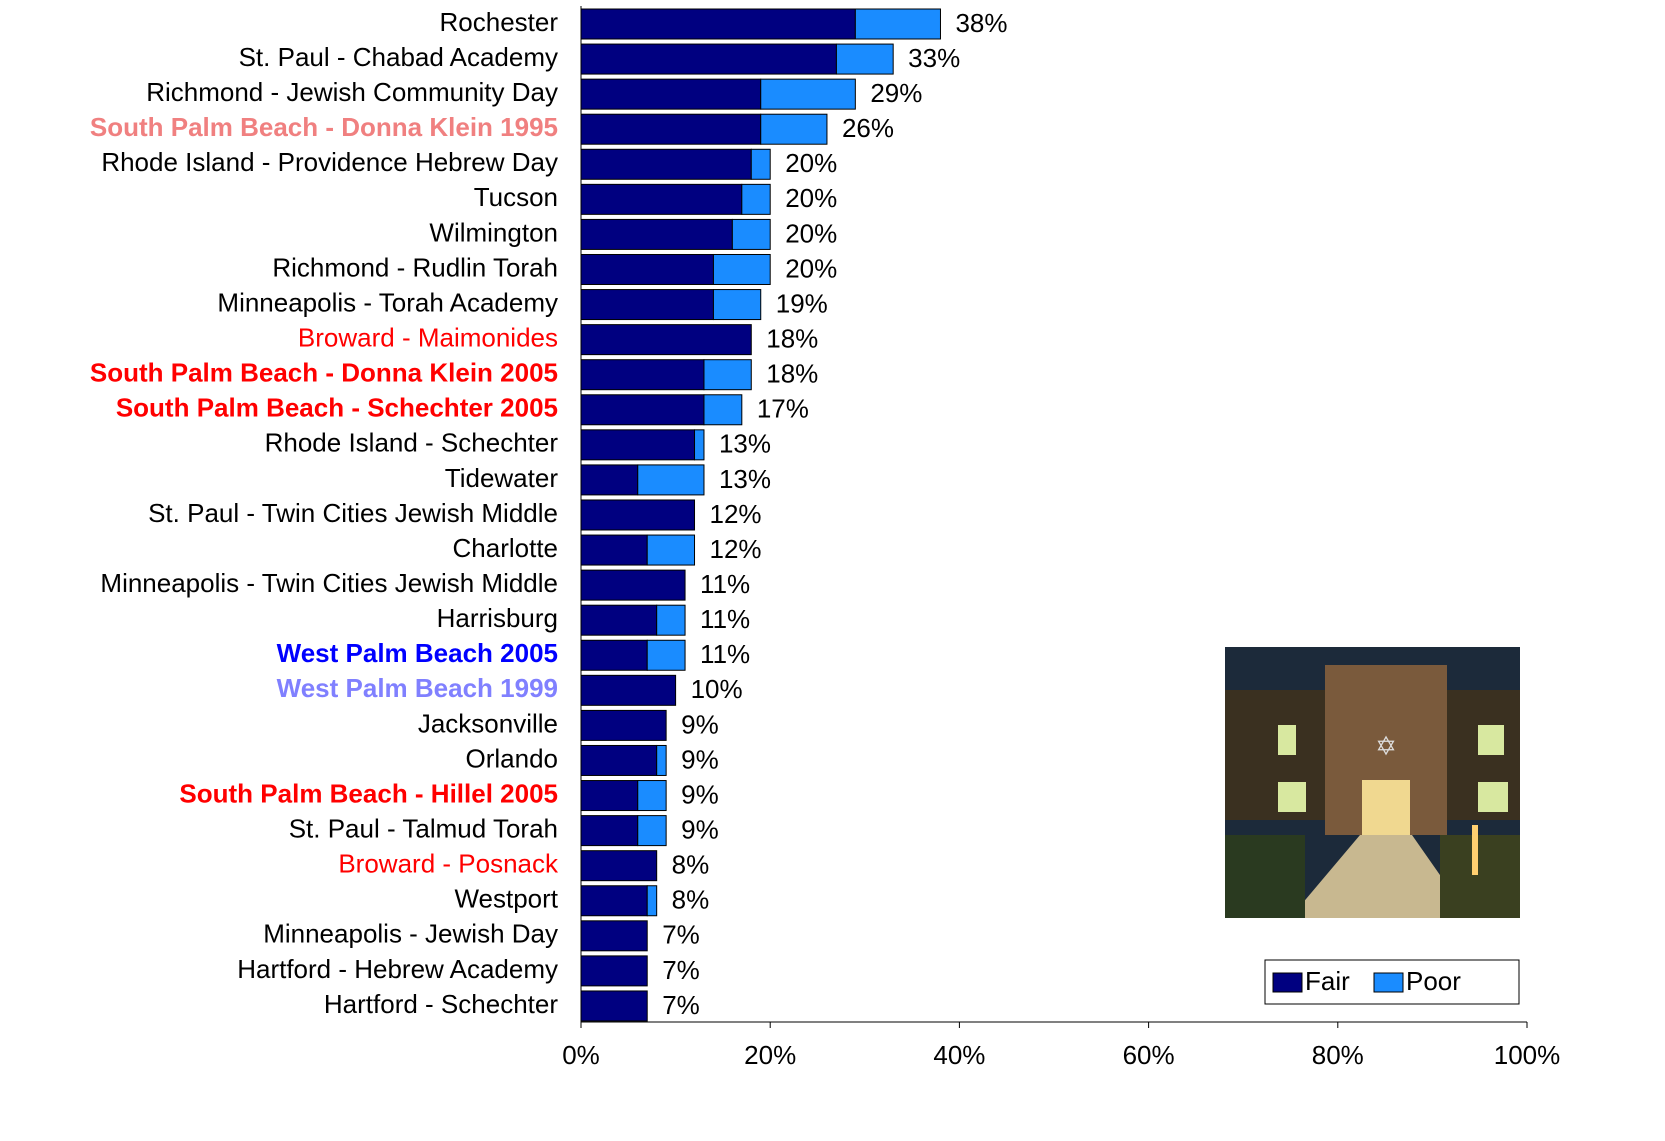 The width and height of the screenshot is (1665, 1141). What do you see at coordinates (352, 92) in the screenshot?
I see `category-label: Richmond - Jewish Community Day` at bounding box center [352, 92].